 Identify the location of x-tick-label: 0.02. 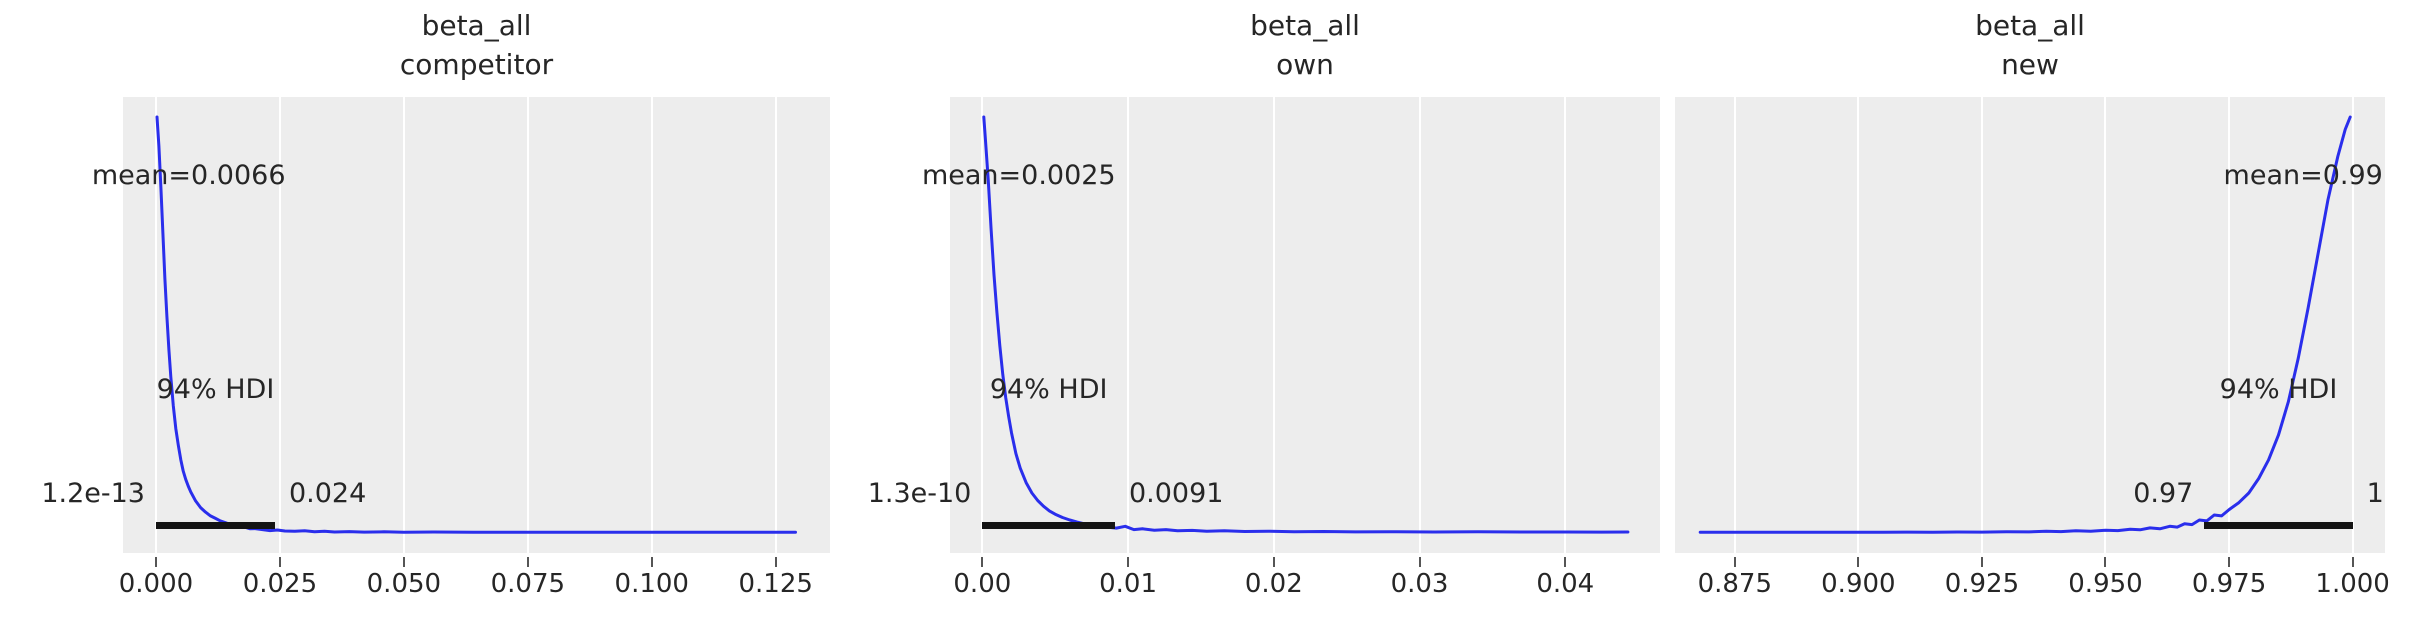
(1273, 584).